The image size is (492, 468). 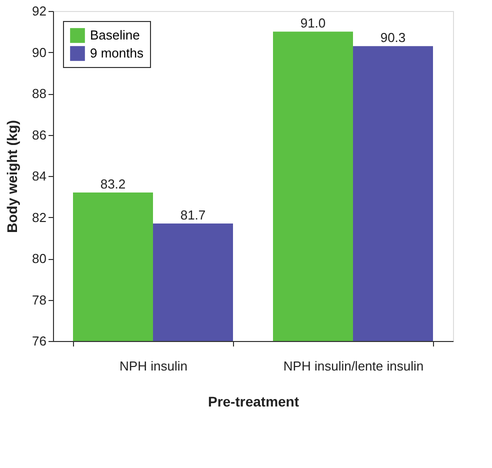 What do you see at coordinates (39, 300) in the screenshot?
I see `y-tick-label: 78` at bounding box center [39, 300].